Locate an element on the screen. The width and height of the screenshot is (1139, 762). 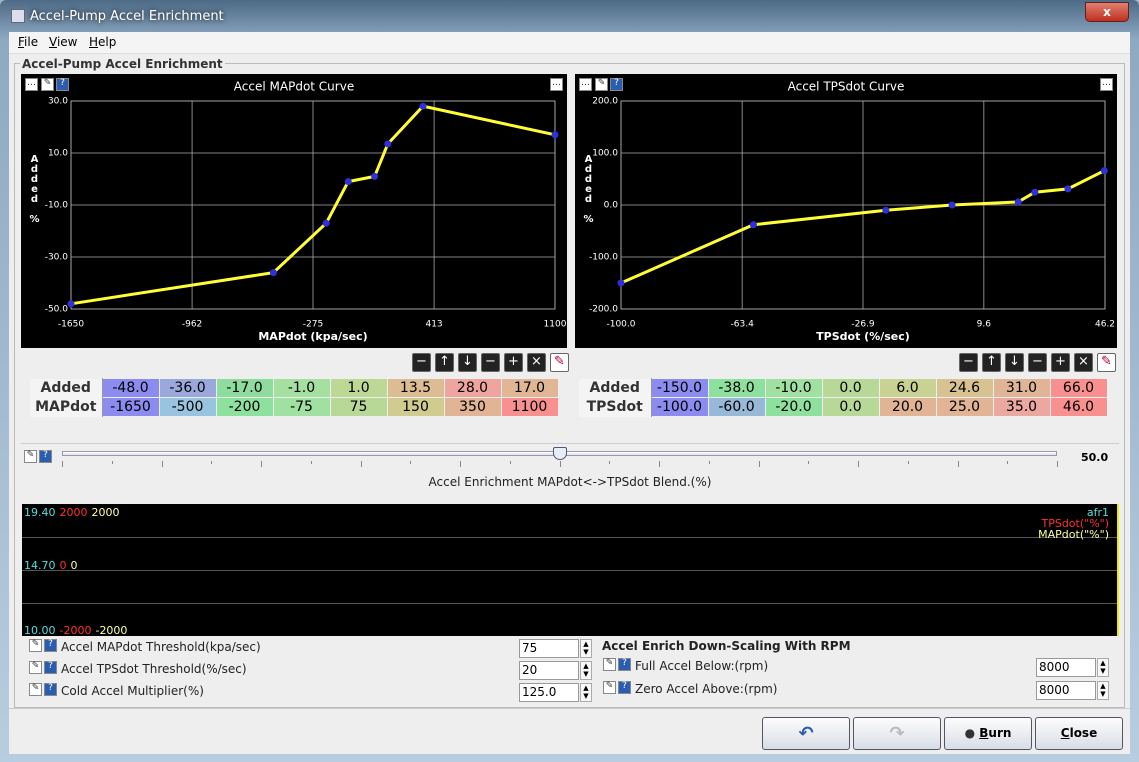
table-cell: 24.6 is located at coordinates (964, 388).